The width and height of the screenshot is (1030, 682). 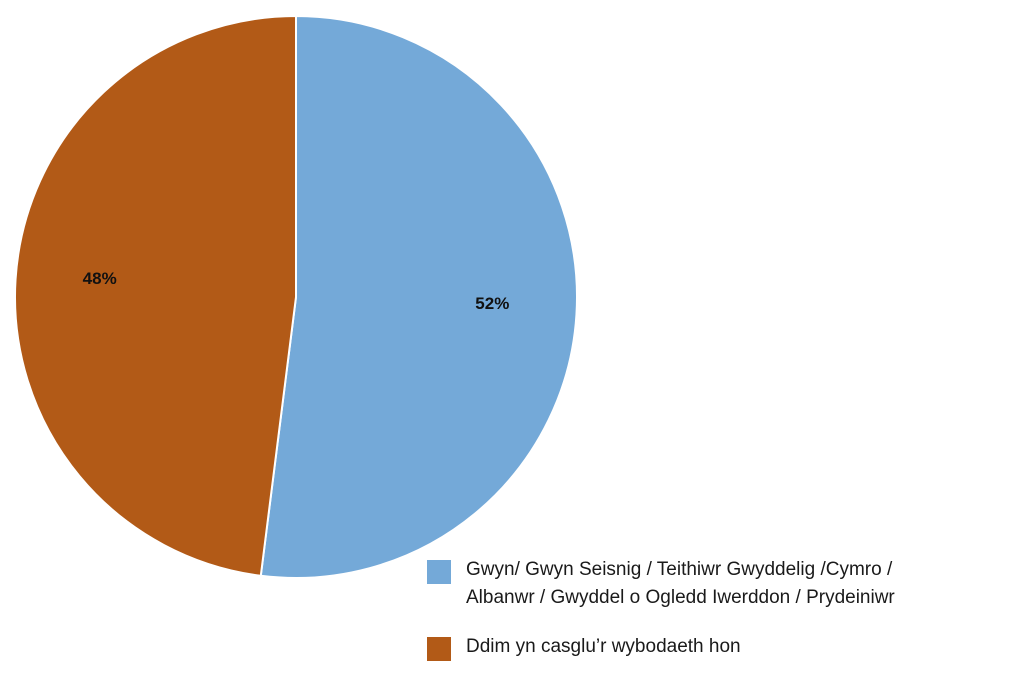 What do you see at coordinates (100, 278) in the screenshot?
I see `data-label-not-collected: 48%` at bounding box center [100, 278].